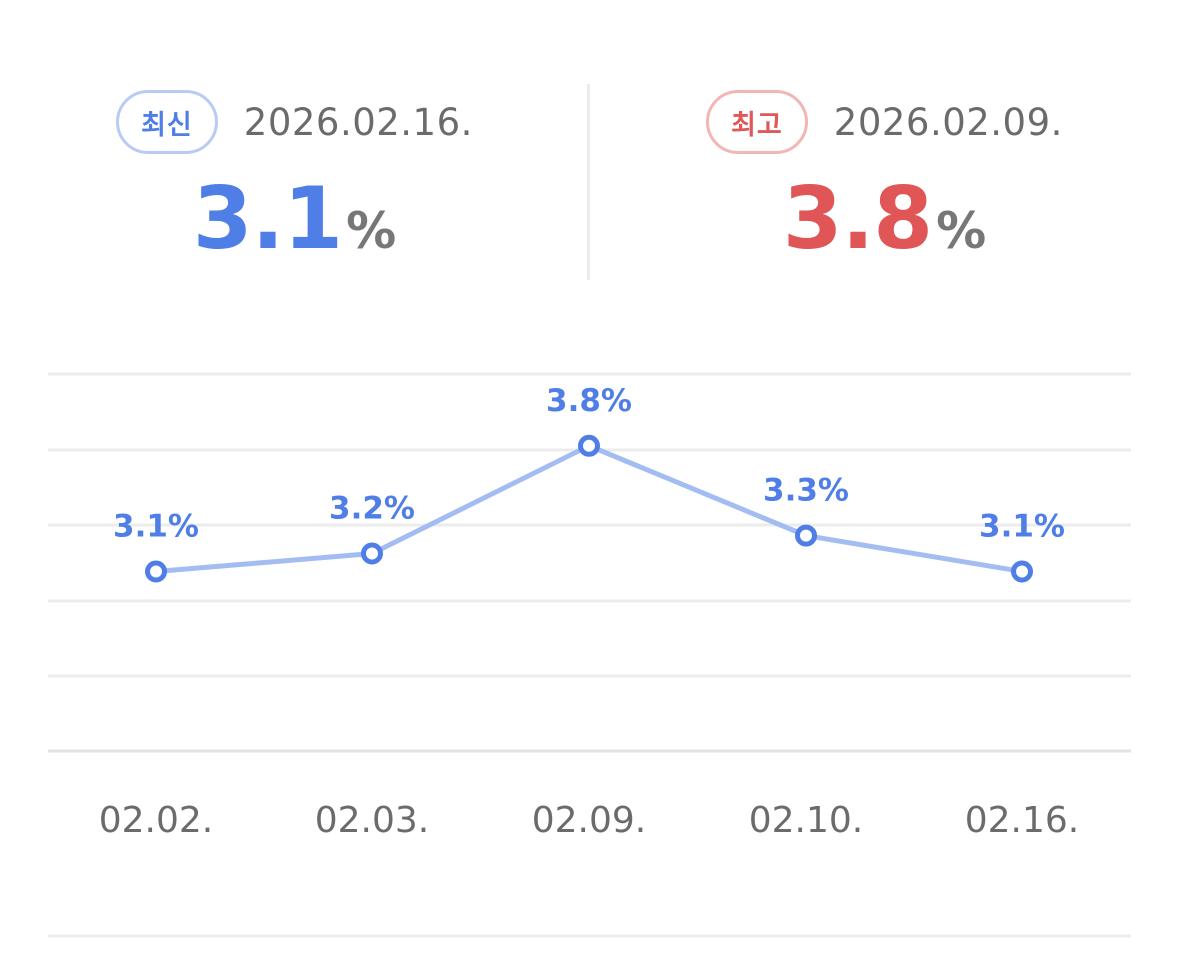 The image size is (1179, 953). Describe the element at coordinates (589, 445) in the screenshot. I see `data-point-02.09.` at that location.